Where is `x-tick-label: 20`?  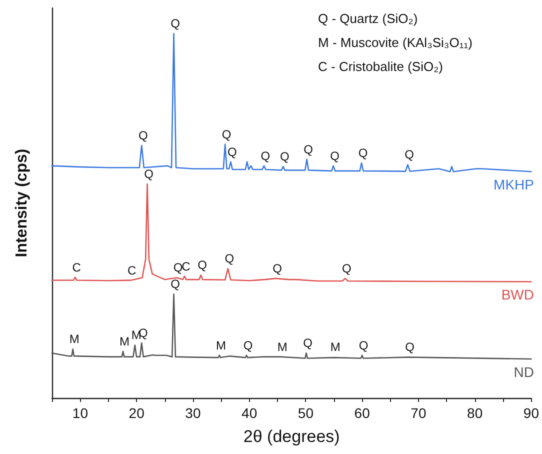 x-tick-label: 20 is located at coordinates (136, 413).